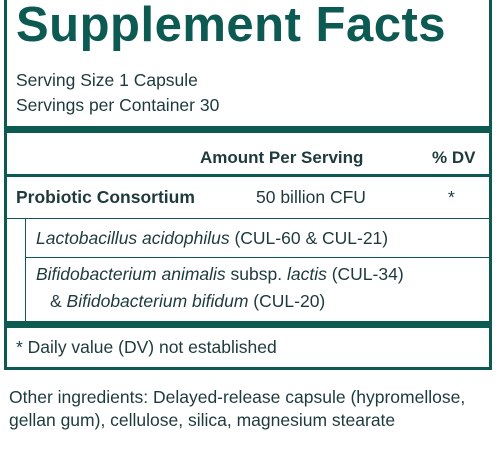 This screenshot has height=451, width=500. I want to click on panel-title: Supplement Facts, so click(231, 26).